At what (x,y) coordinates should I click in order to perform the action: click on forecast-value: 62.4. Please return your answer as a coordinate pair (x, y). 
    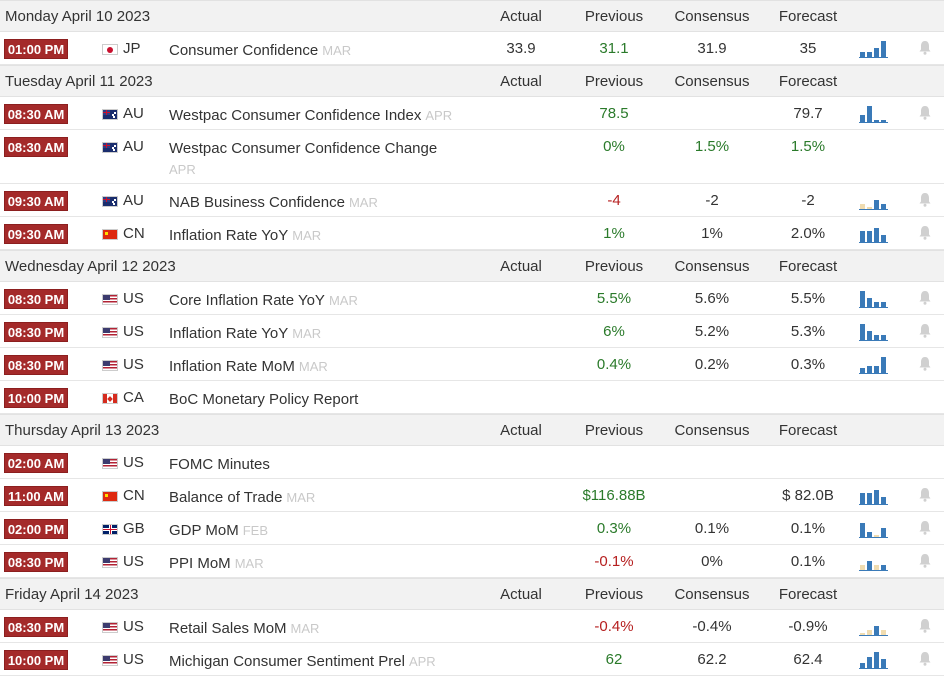
    Looking at the image, I should click on (808, 659).